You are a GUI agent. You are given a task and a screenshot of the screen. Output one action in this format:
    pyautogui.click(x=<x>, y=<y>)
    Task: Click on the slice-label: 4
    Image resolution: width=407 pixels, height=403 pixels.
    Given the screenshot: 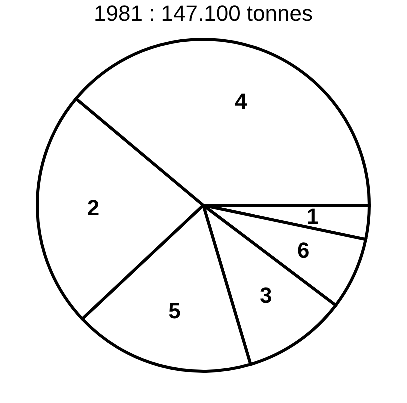 What is the action you would take?
    pyautogui.click(x=241, y=101)
    